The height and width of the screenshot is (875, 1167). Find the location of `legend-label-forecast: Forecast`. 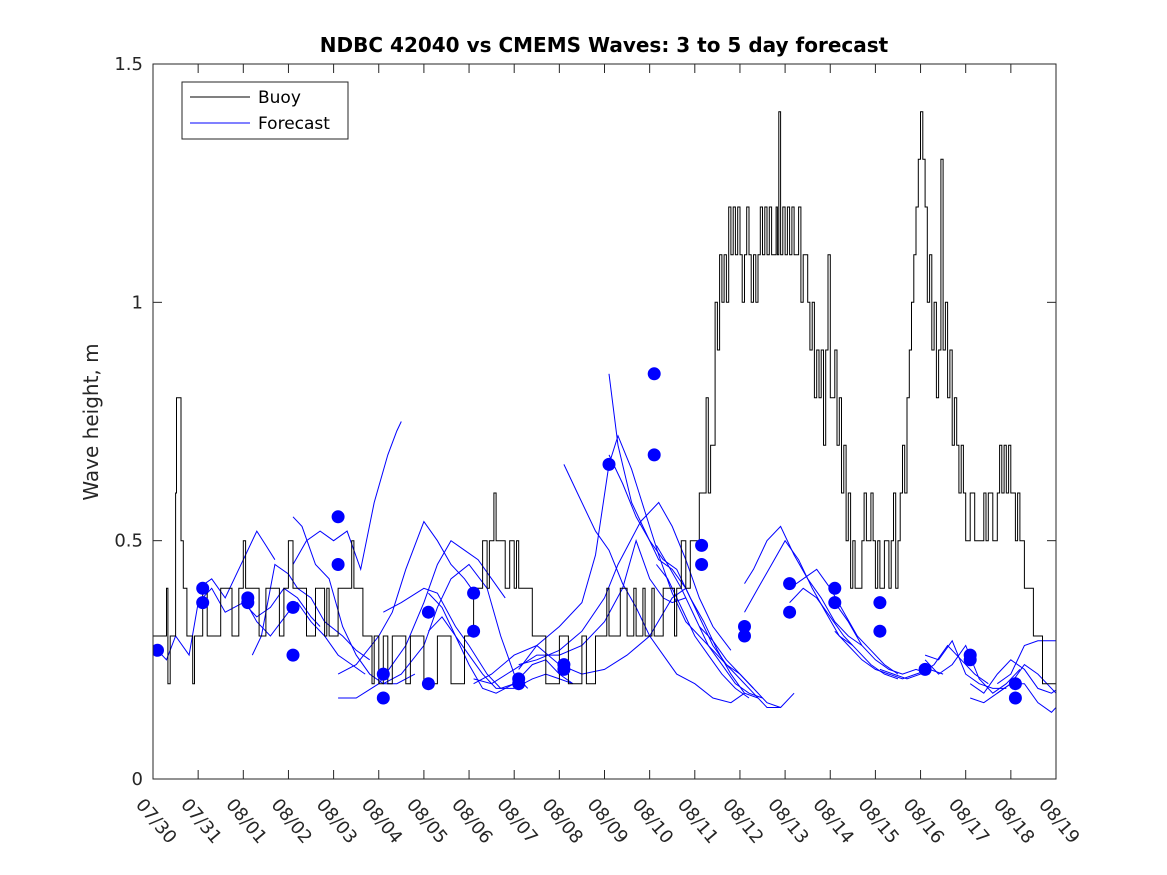

legend-label-forecast: Forecast is located at coordinates (294, 124).